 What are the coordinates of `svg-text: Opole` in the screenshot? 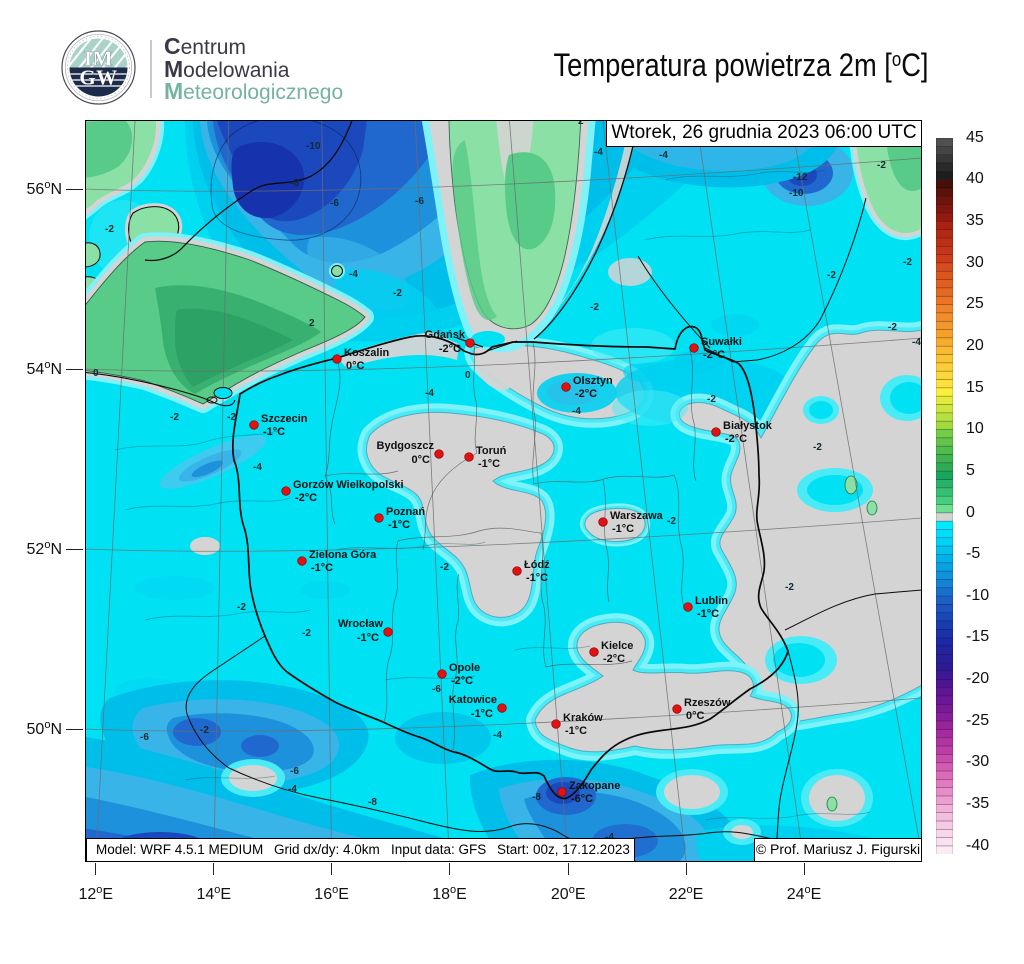 It's located at (464, 668).